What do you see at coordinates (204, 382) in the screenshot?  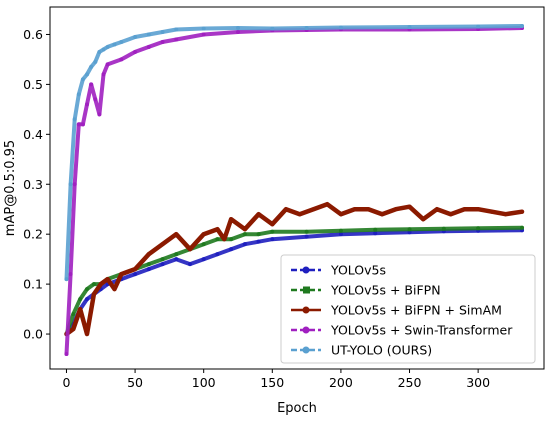 I see `x-tick-label: 100` at bounding box center [204, 382].